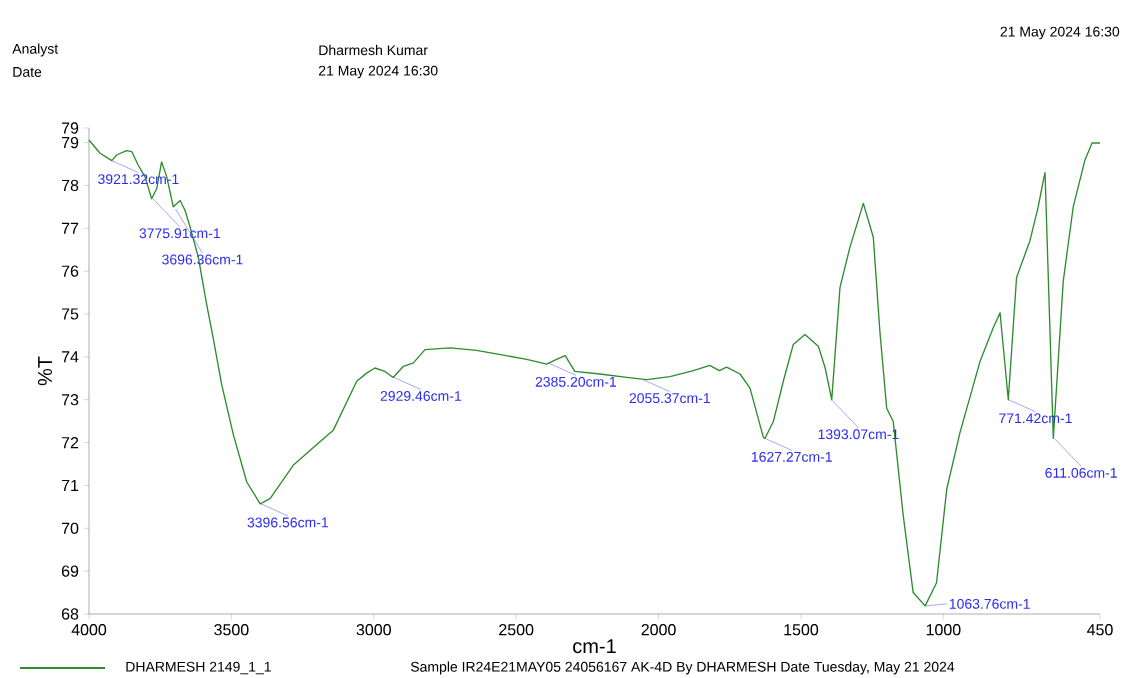 The width and height of the screenshot is (1130, 678). I want to click on text: DHARMESH 2149_1_1, so click(198, 668).